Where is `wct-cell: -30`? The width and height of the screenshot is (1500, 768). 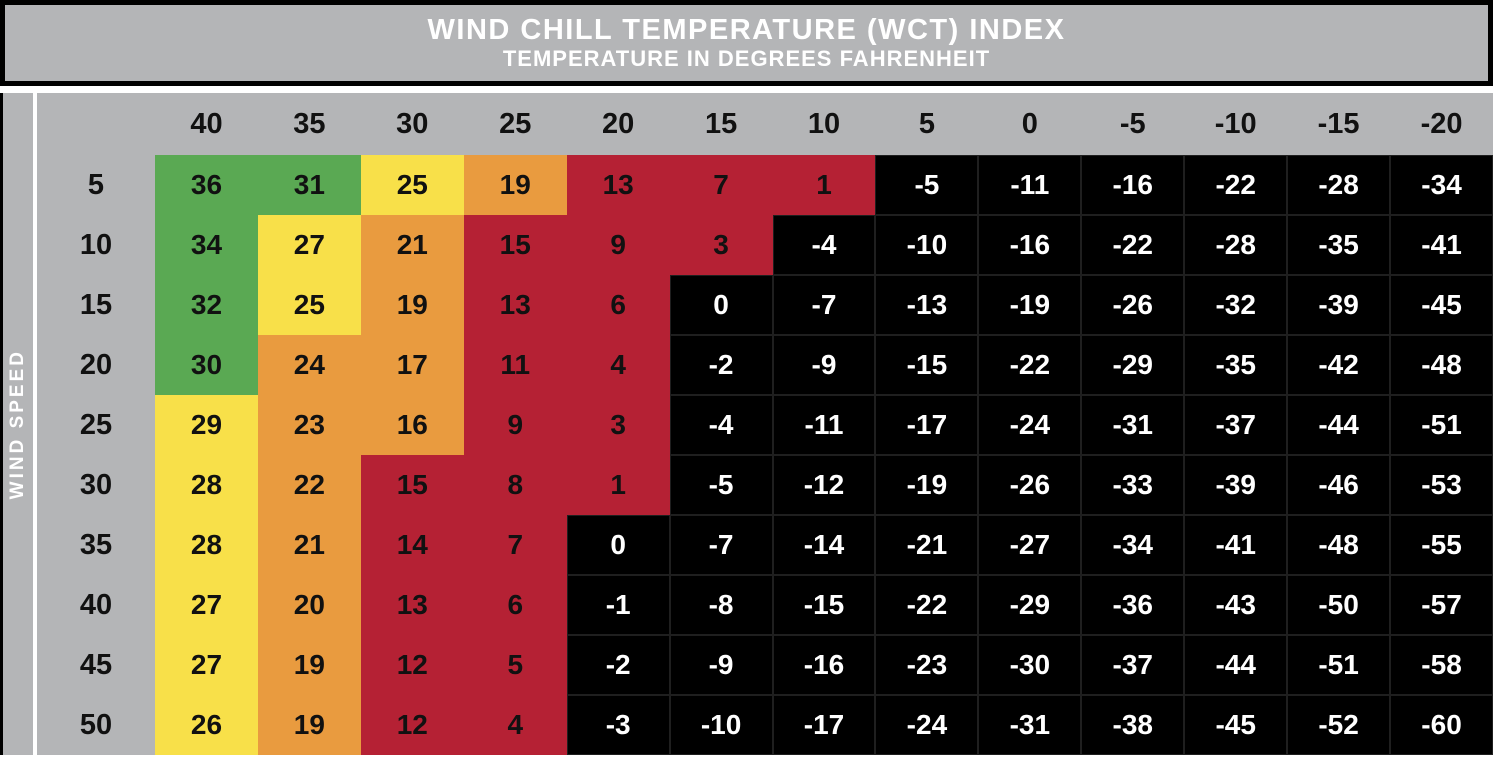 wct-cell: -30 is located at coordinates (1030, 665).